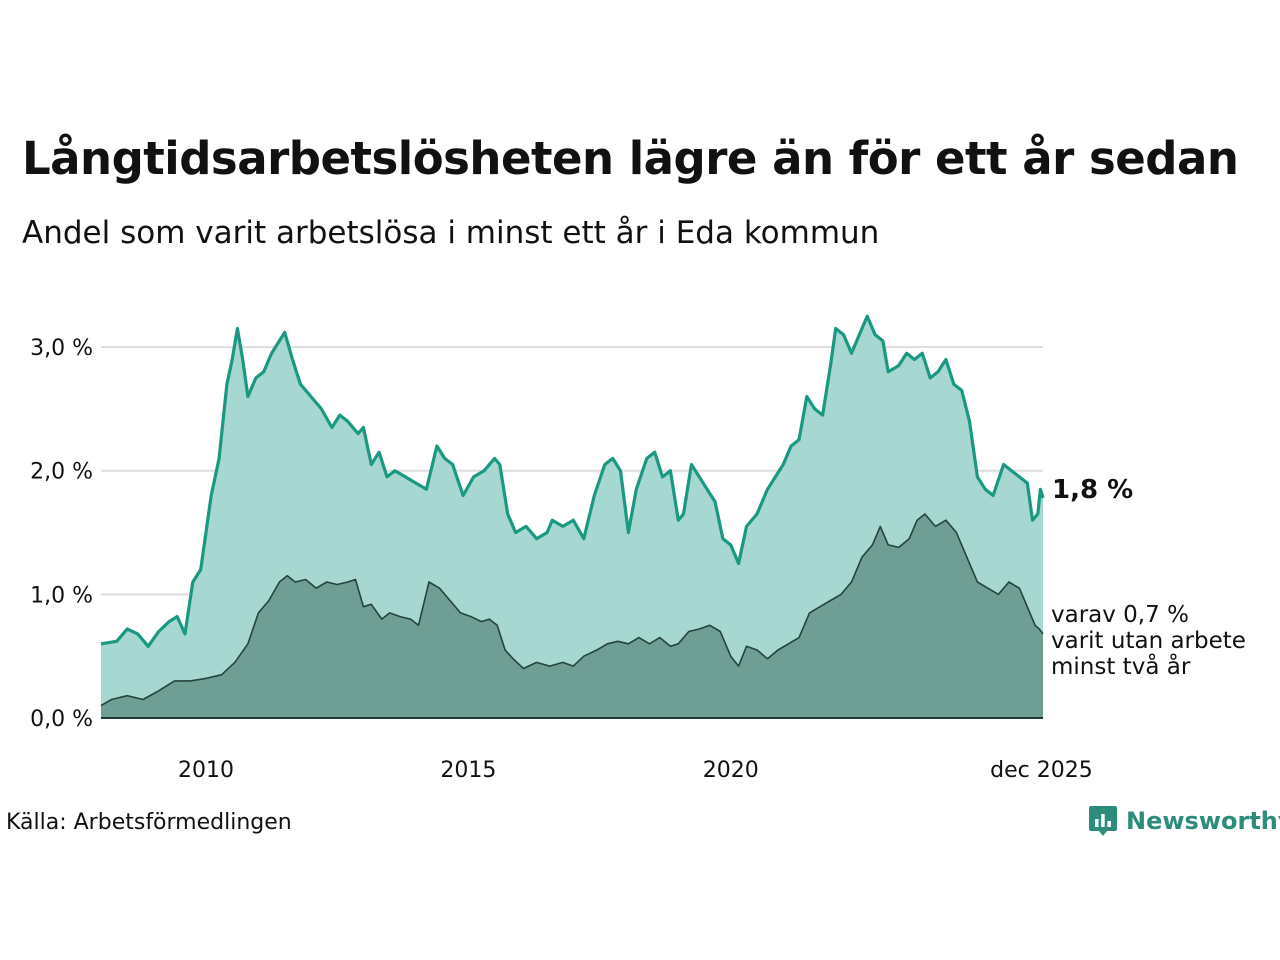  Describe the element at coordinates (731, 770) in the screenshot. I see `x-tick-label: 2020` at that location.